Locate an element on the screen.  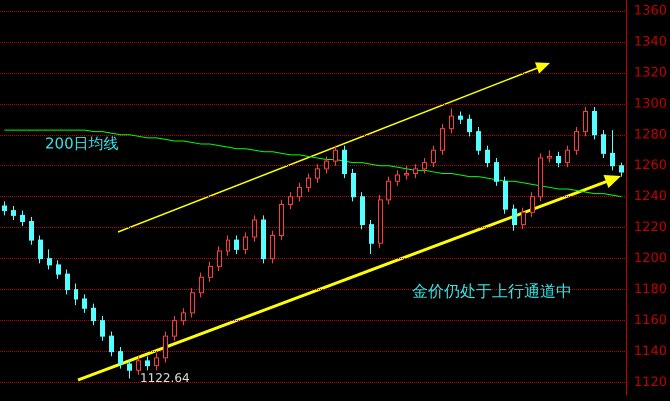
y-tick-label: 1120 is located at coordinates (651, 382).